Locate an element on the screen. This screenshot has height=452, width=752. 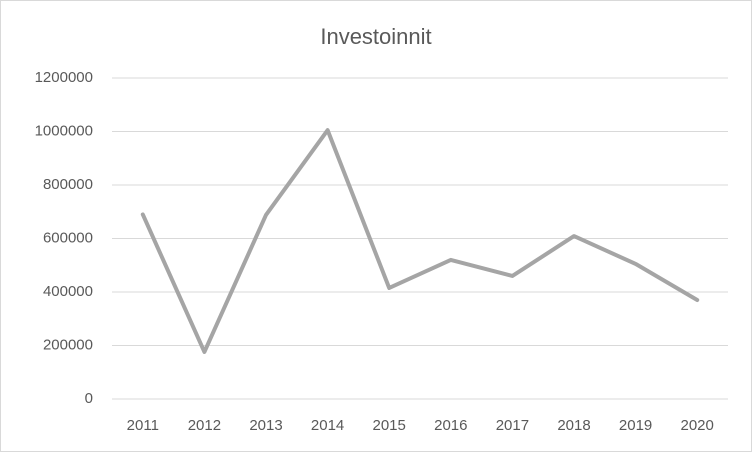
y-tick-label: 800000 is located at coordinates (68, 184).